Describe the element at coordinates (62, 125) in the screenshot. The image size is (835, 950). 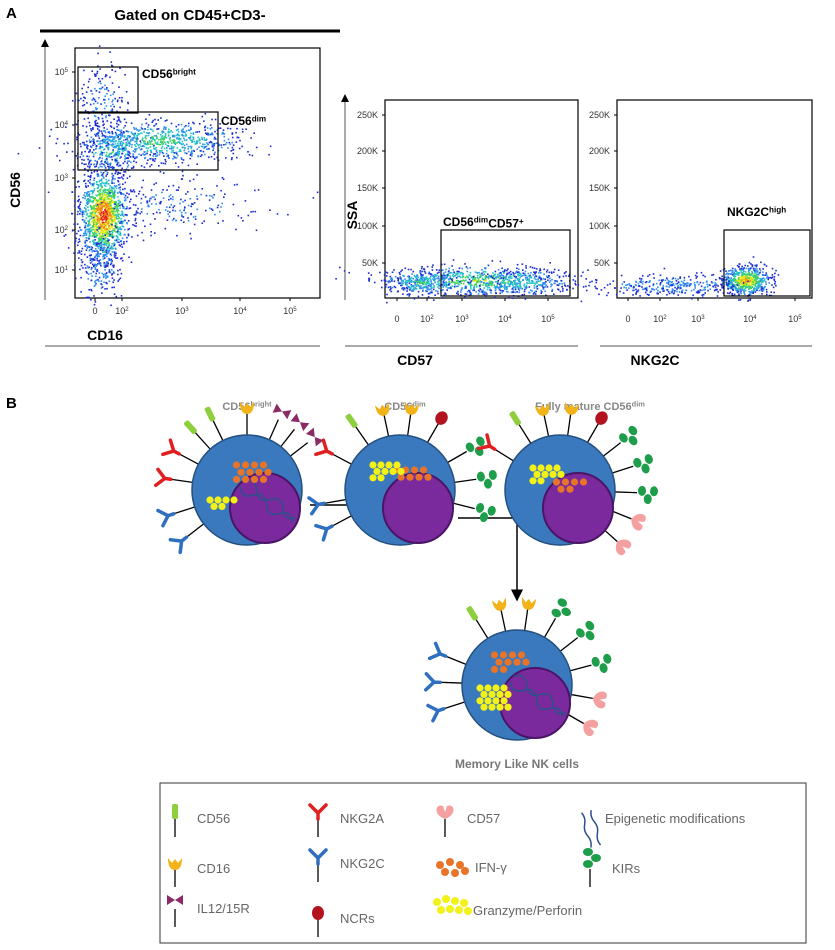
I see `y-tick-label: 104` at that location.